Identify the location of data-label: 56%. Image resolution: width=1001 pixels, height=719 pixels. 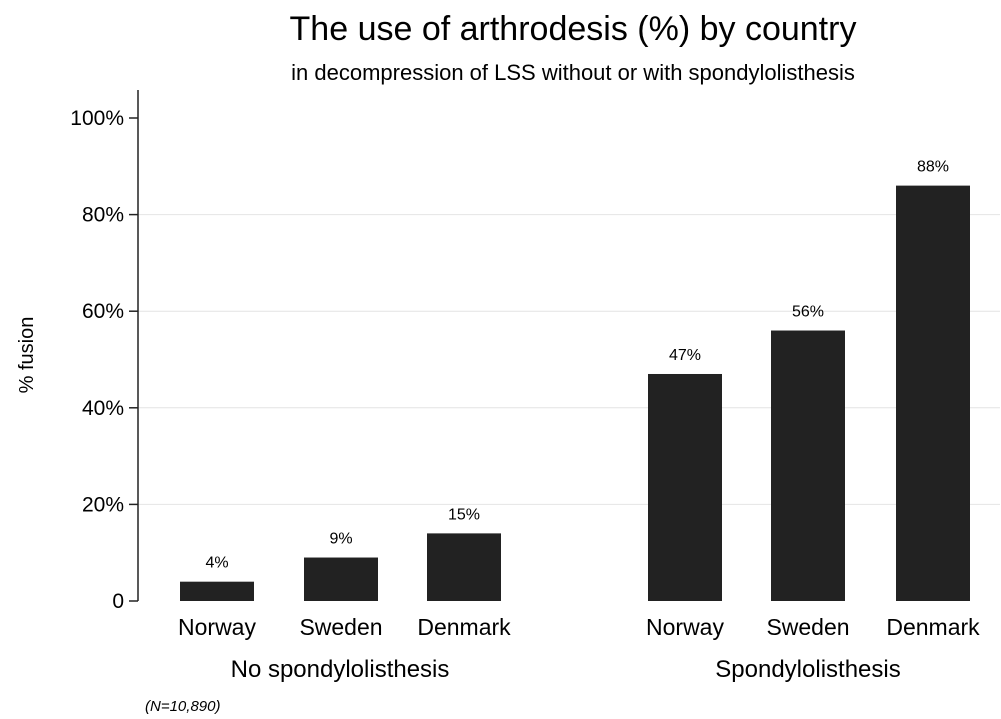
(808, 312).